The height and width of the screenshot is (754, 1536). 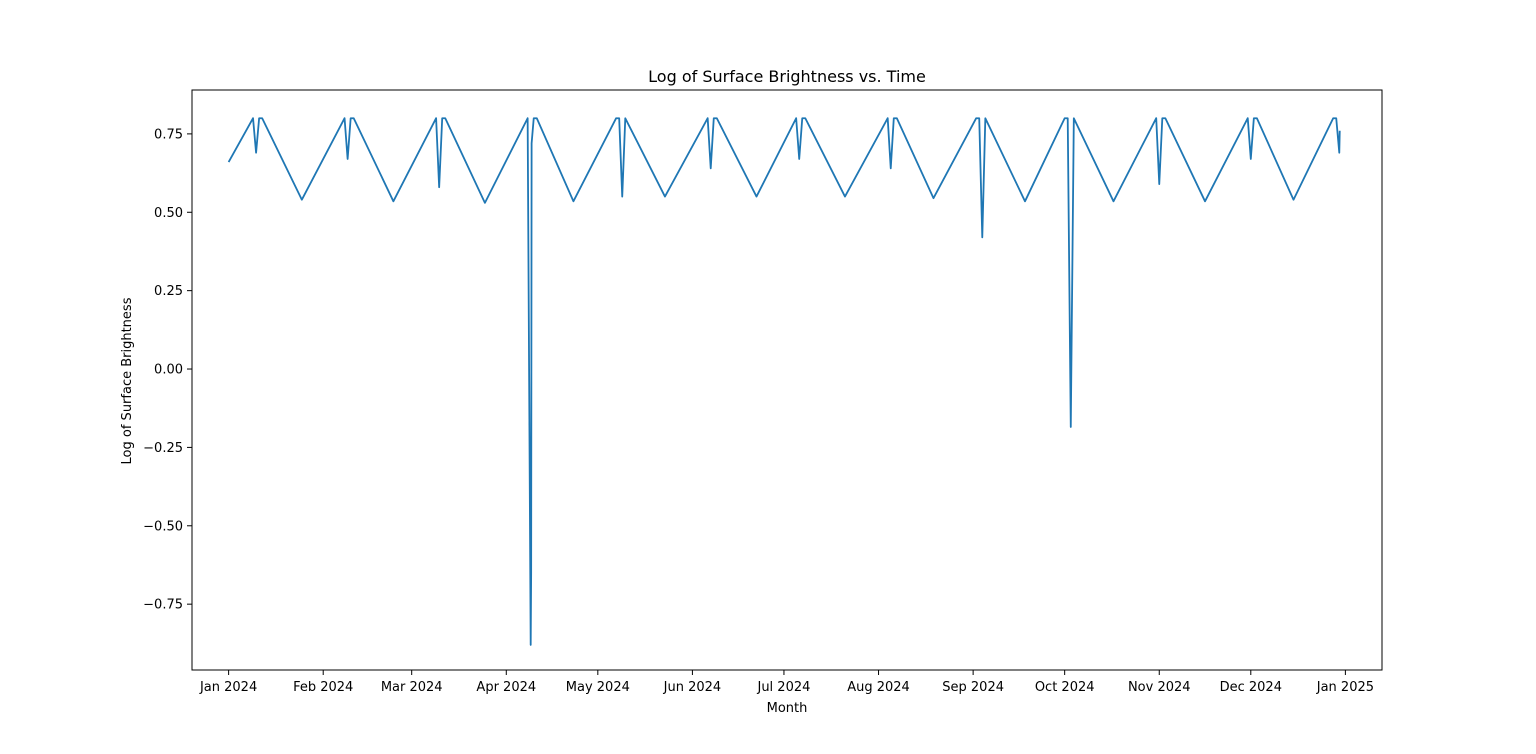 I want to click on y-tick-label: 0.50, so click(x=168, y=213).